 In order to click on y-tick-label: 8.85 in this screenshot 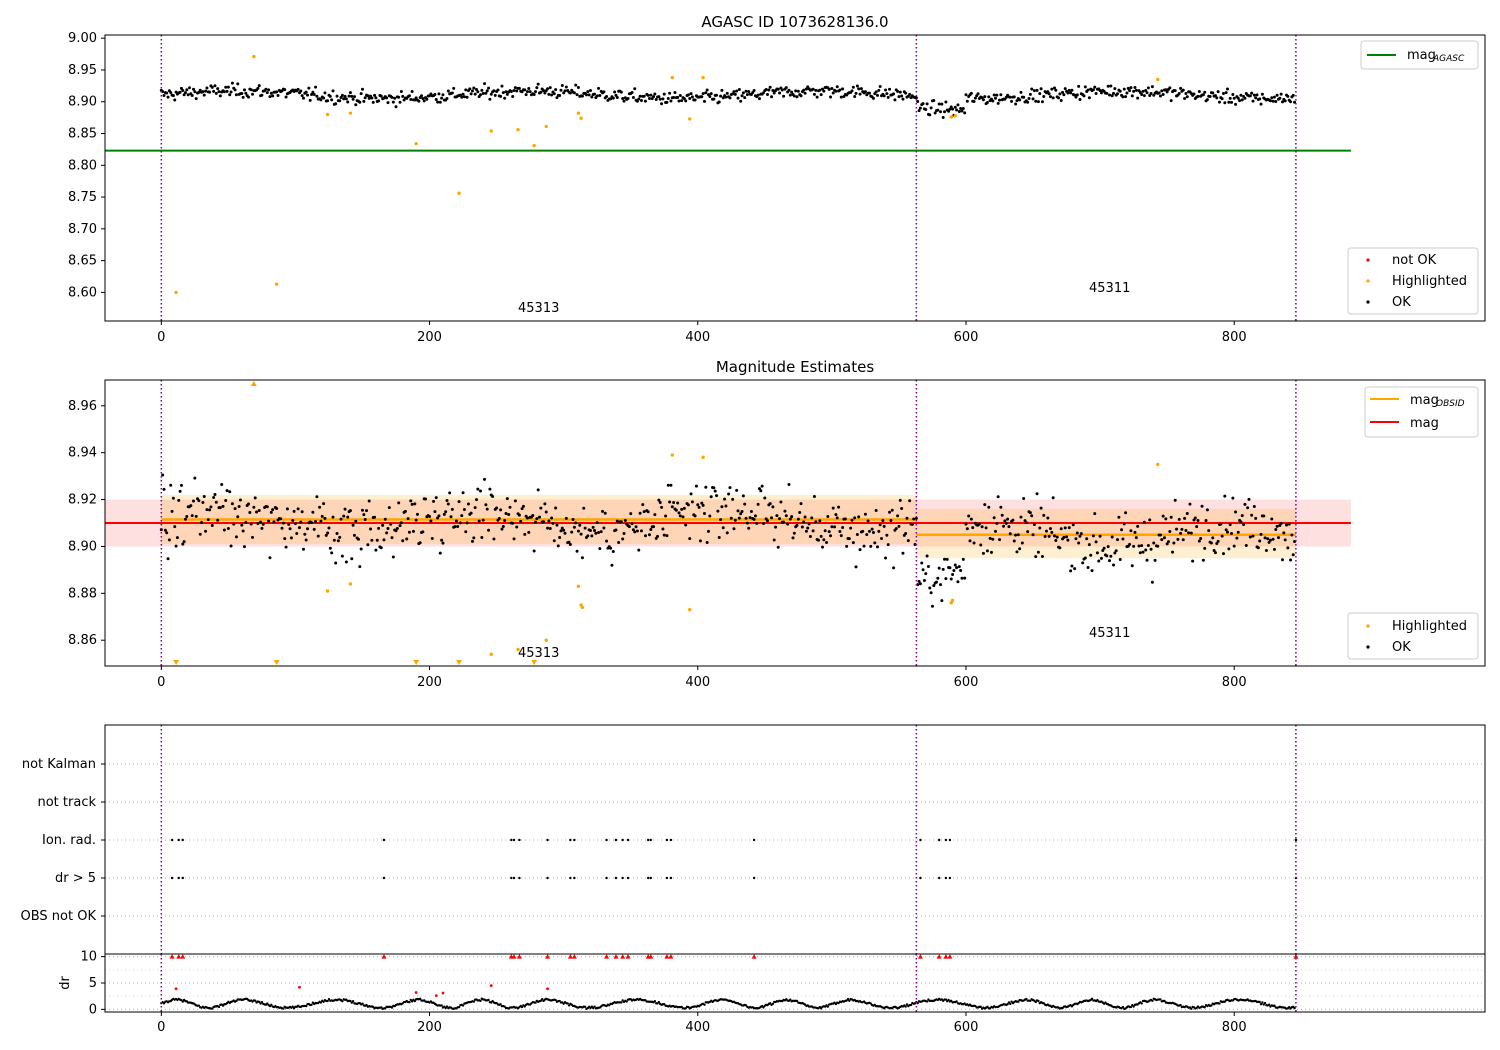, I will do `click(82, 134)`.